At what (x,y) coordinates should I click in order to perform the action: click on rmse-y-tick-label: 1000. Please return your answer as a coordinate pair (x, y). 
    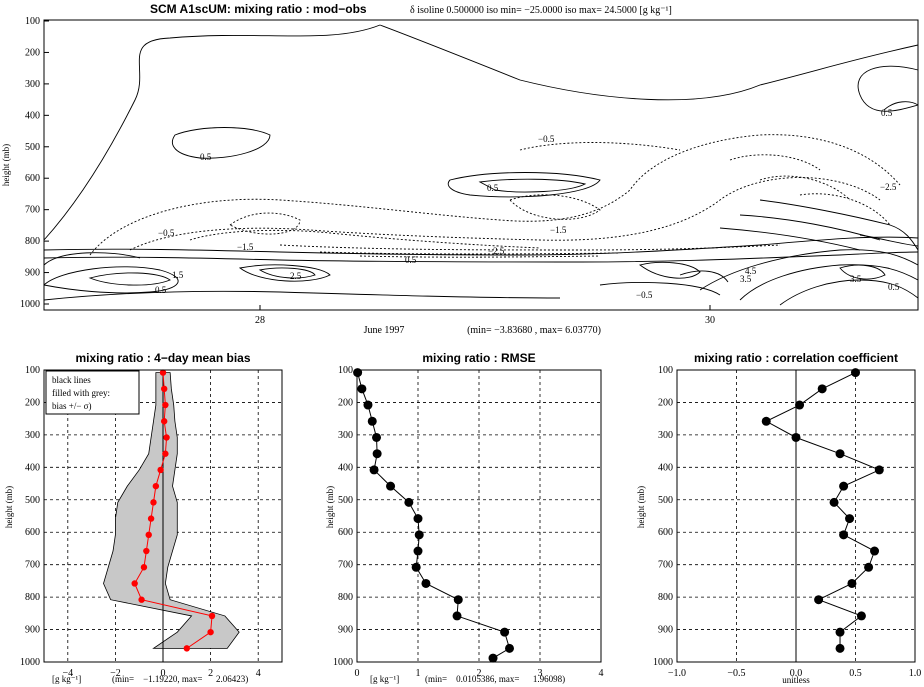
    Looking at the image, I should click on (343, 662).